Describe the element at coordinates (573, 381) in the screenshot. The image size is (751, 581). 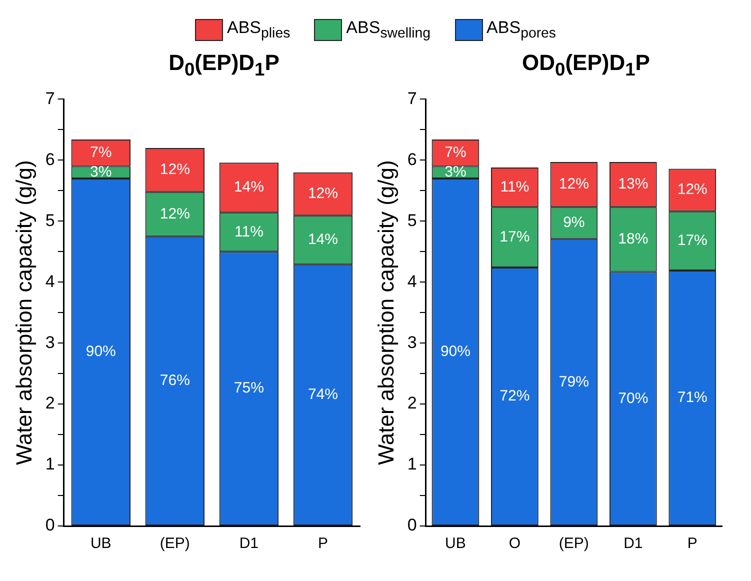
I see `annotation: 79%` at that location.